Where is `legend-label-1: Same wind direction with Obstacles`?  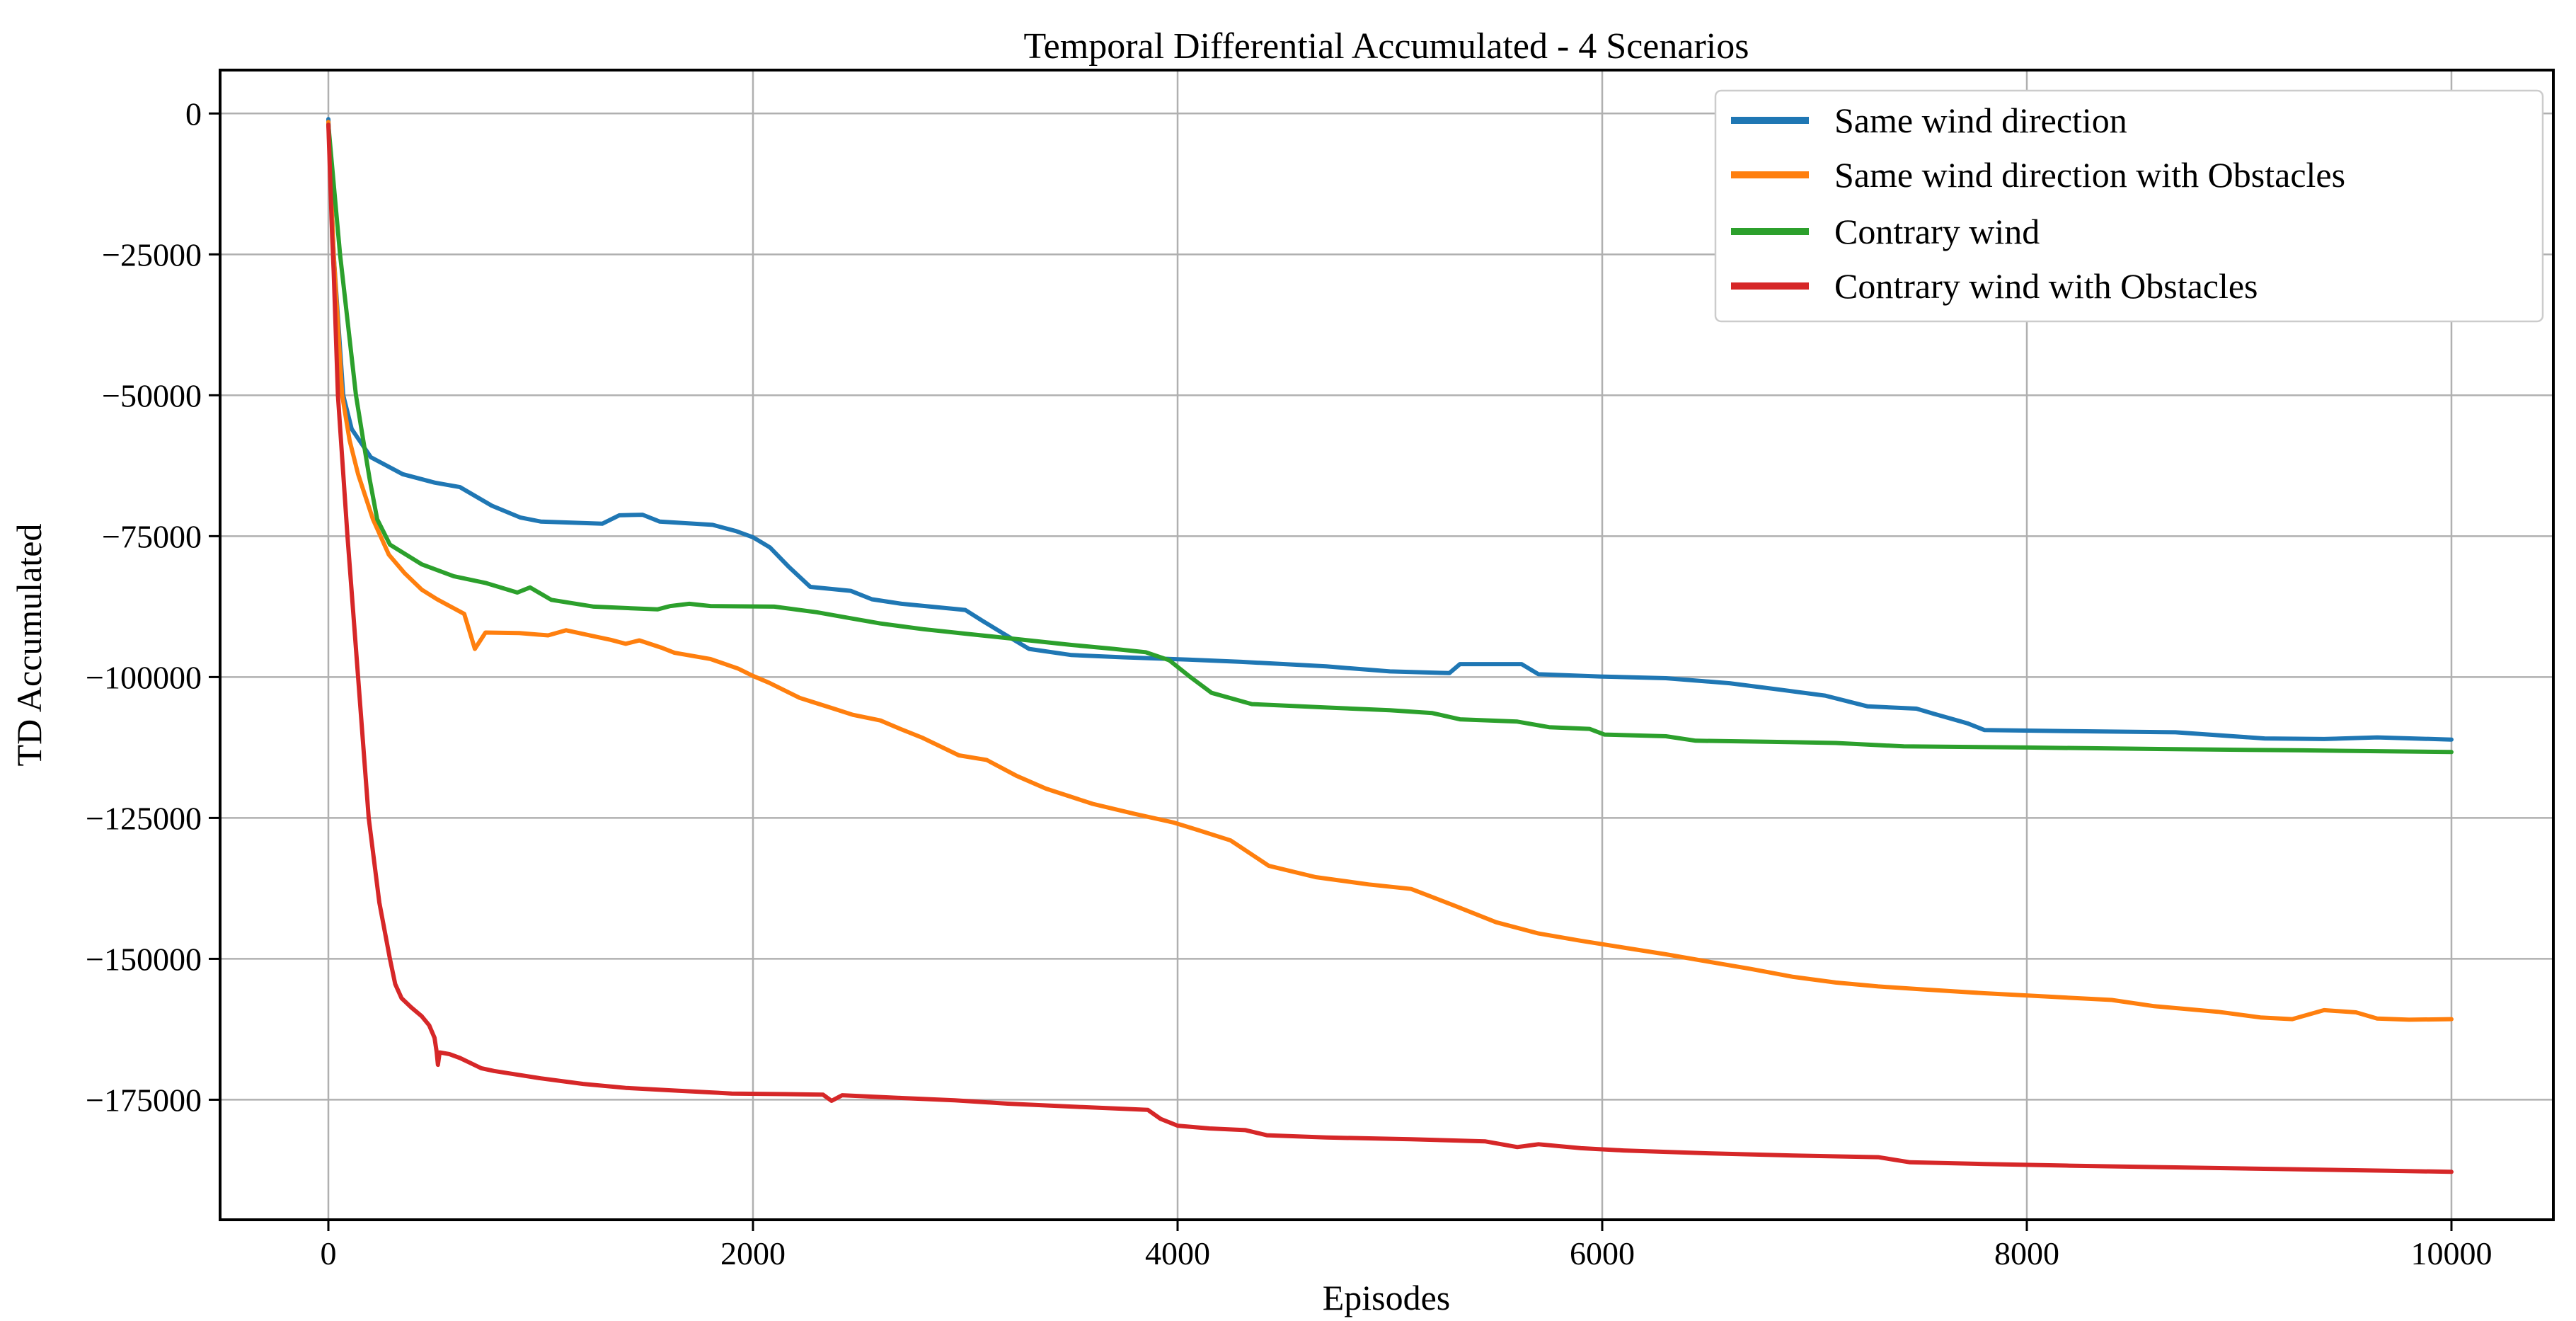 legend-label-1: Same wind direction with Obstacles is located at coordinates (2089, 175).